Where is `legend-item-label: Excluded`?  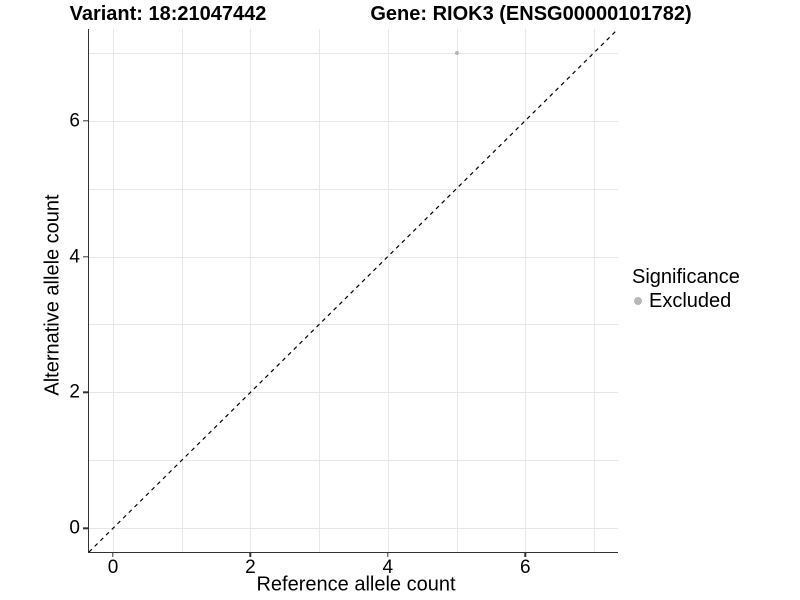 legend-item-label: Excluded is located at coordinates (690, 301).